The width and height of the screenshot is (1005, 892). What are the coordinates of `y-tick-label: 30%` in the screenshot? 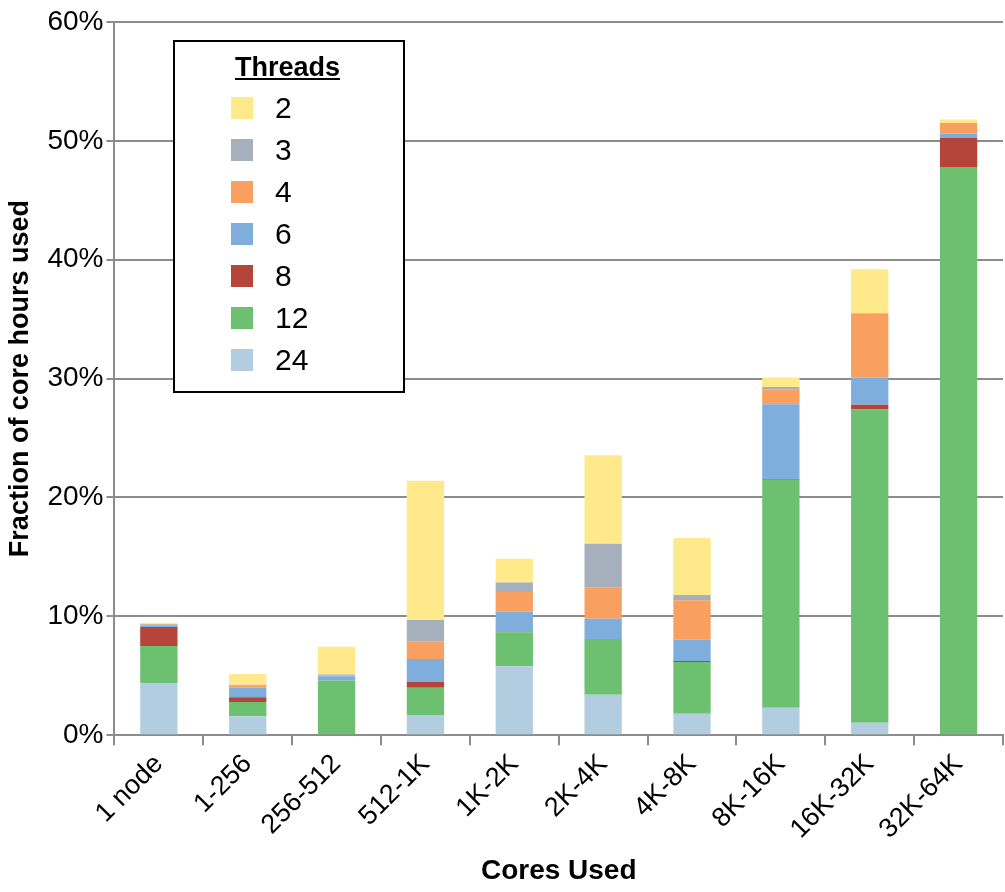 It's located at (75, 377).